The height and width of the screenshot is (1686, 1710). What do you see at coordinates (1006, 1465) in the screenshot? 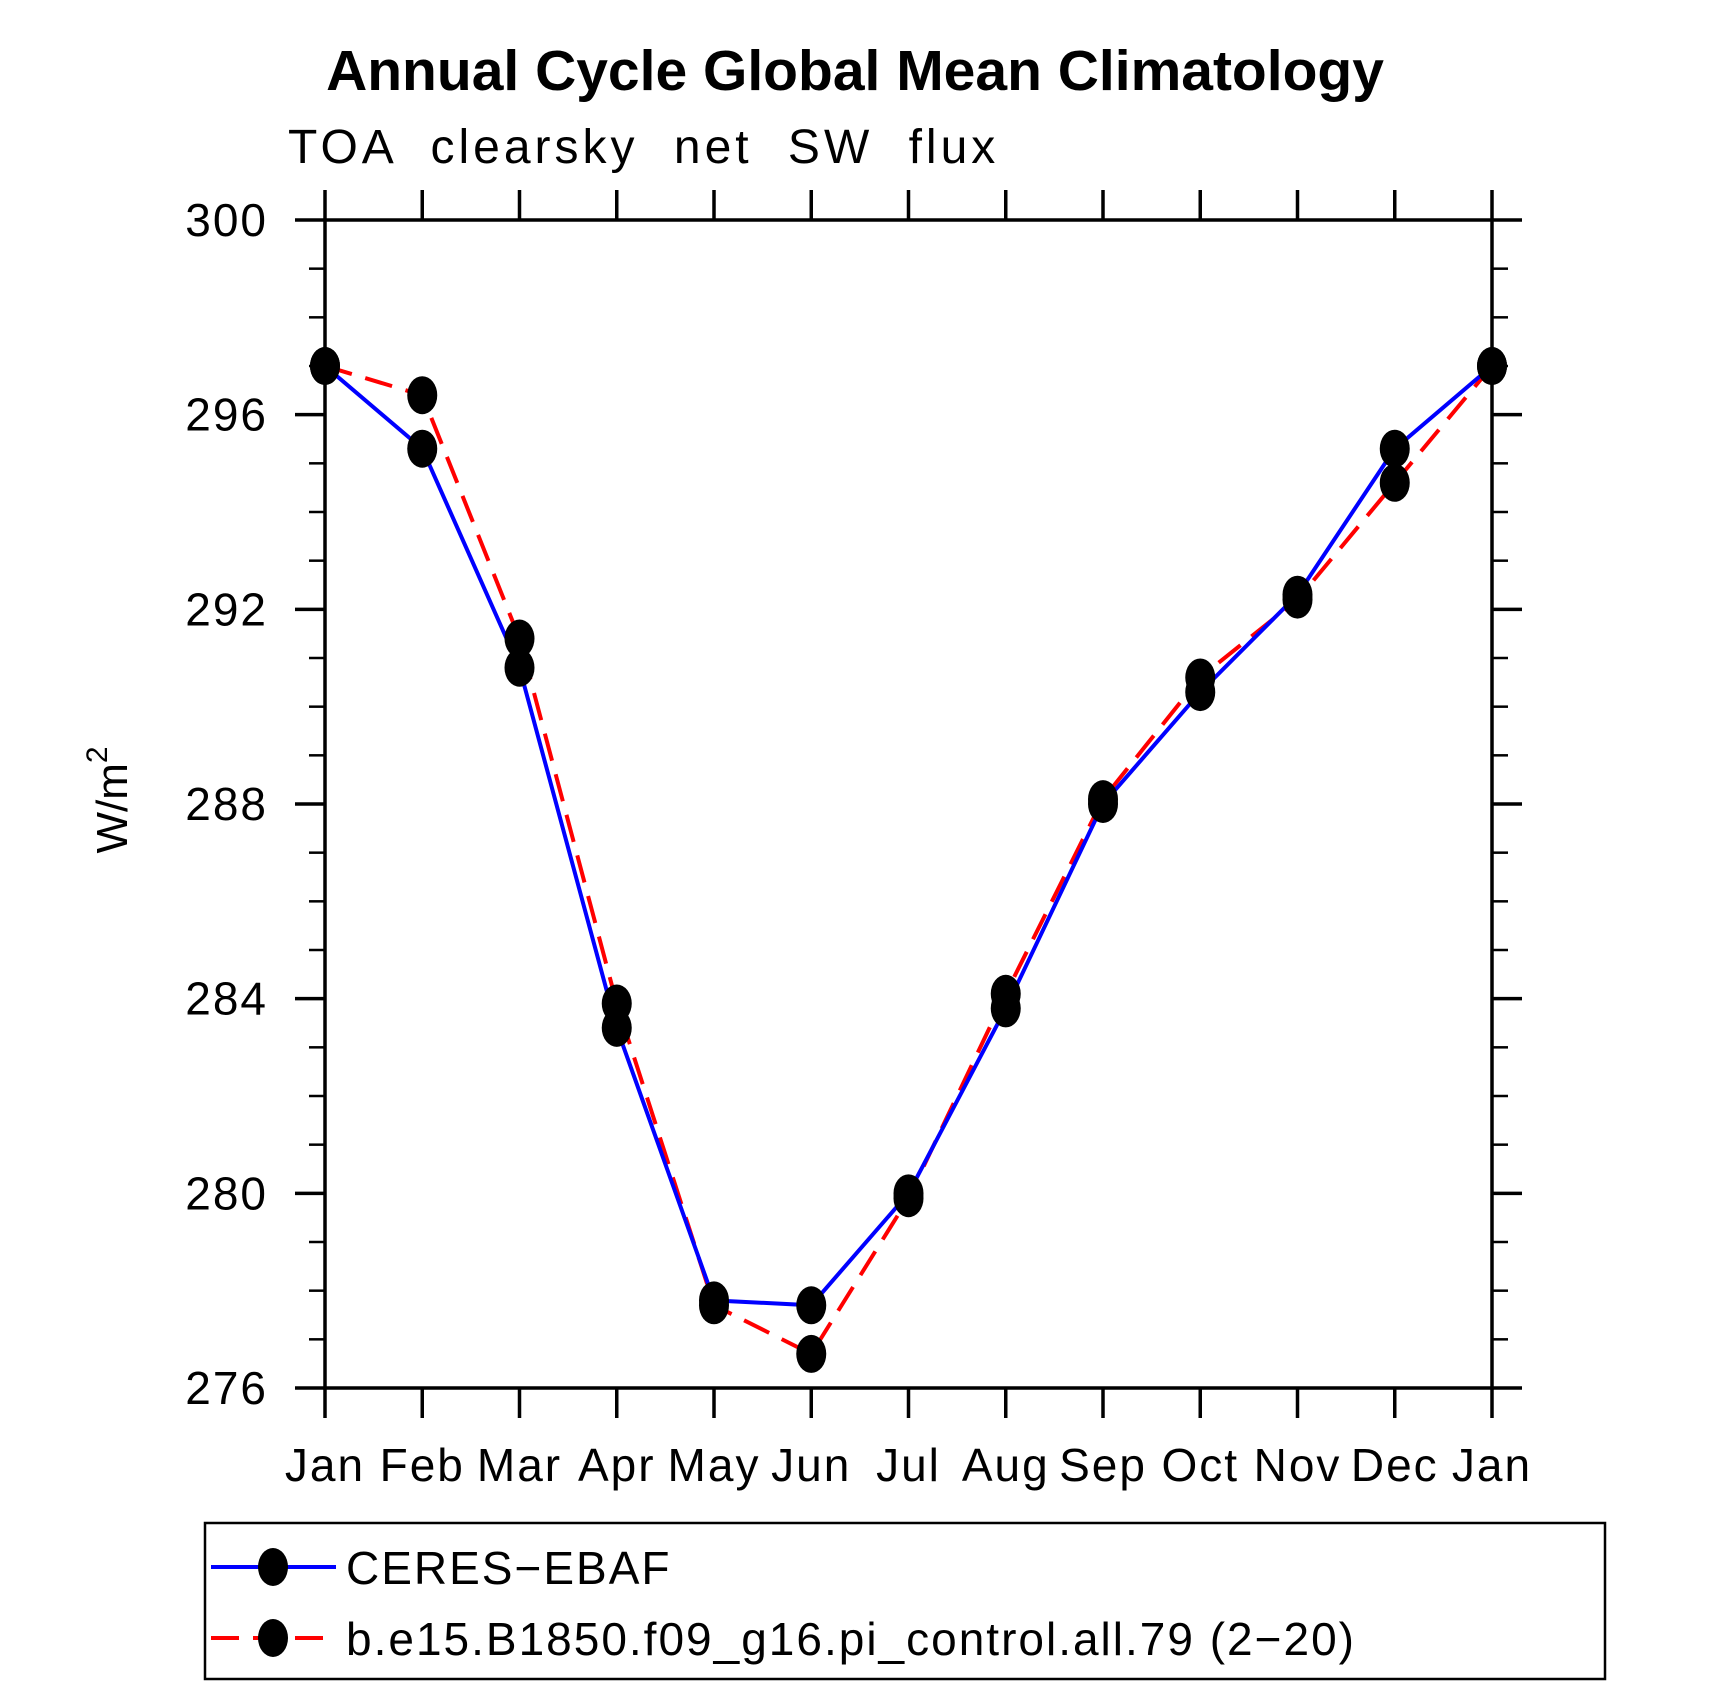
I see `x-axis-tick-label: Aug` at bounding box center [1006, 1465].